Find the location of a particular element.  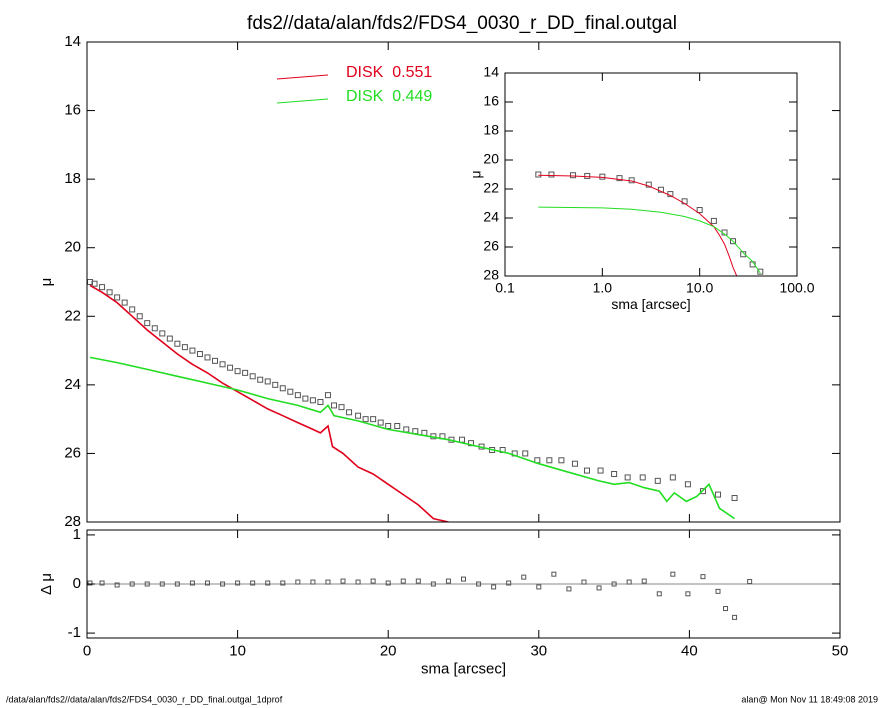

x-axis-label: sma [arcsec] is located at coordinates (463, 668).